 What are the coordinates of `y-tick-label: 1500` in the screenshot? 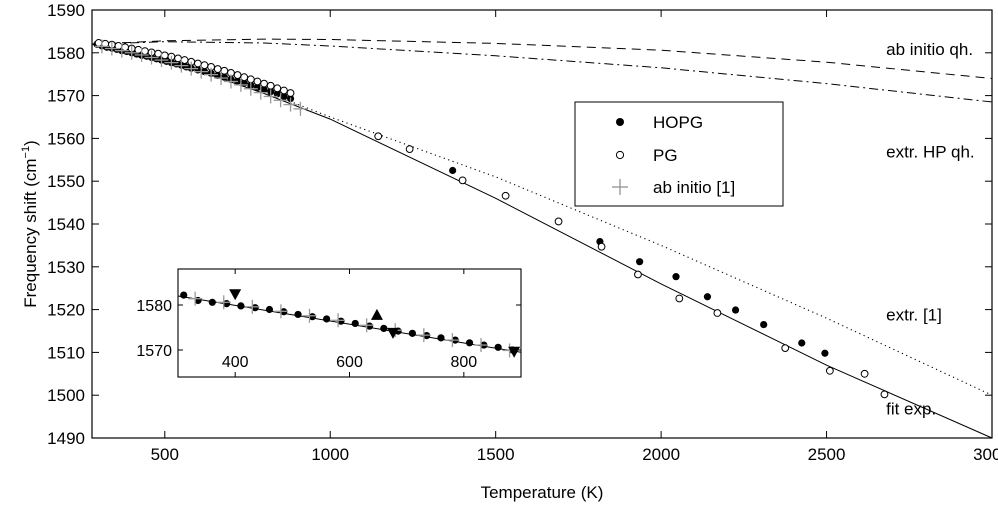 It's located at (66, 395).